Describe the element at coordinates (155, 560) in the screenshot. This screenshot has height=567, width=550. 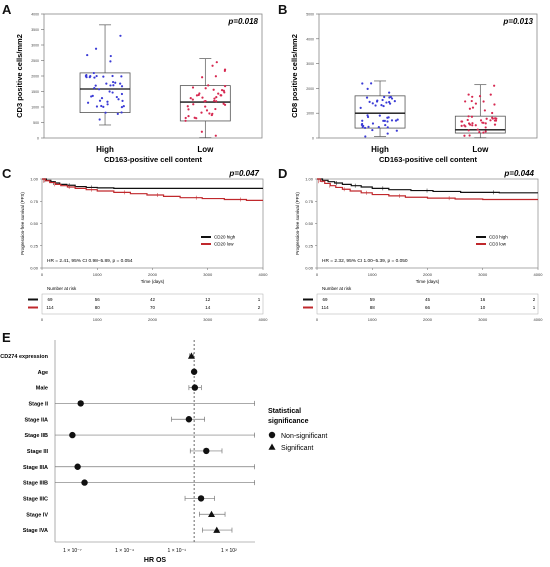
I see `x-axis-label: HR OS` at that location.